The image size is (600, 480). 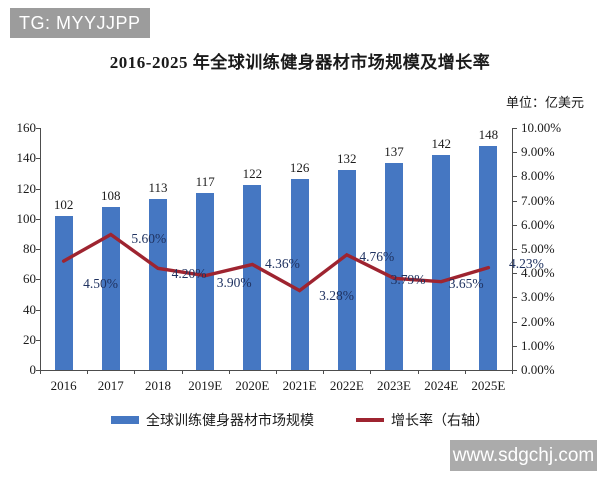 What do you see at coordinates (538, 345) in the screenshot?
I see `right-axis-tick-label: 1.00%` at bounding box center [538, 345].